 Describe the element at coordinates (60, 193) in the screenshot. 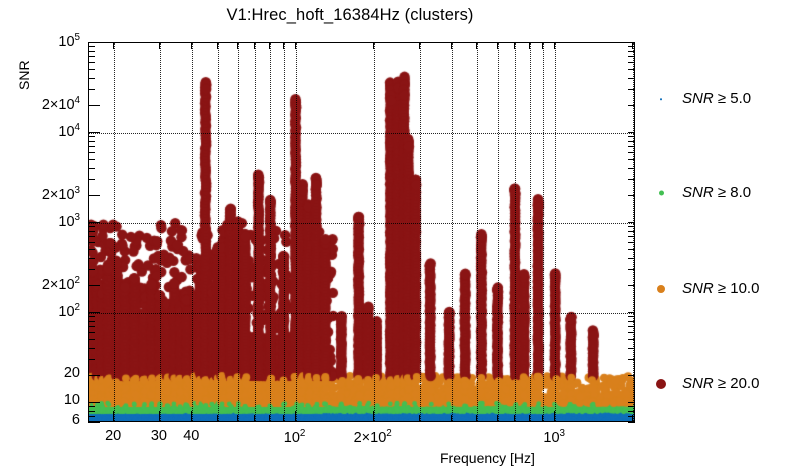

I see `y-axis-tick-label: 2×10³` at that location.